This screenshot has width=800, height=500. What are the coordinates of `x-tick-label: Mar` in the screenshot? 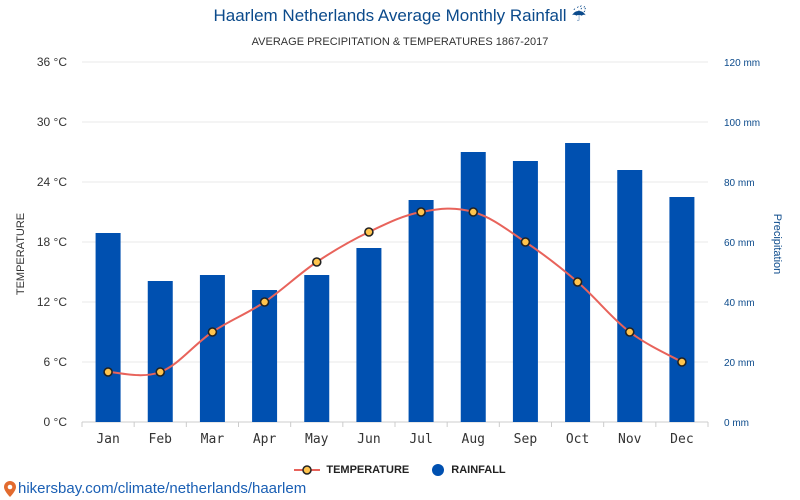 It's located at (213, 439).